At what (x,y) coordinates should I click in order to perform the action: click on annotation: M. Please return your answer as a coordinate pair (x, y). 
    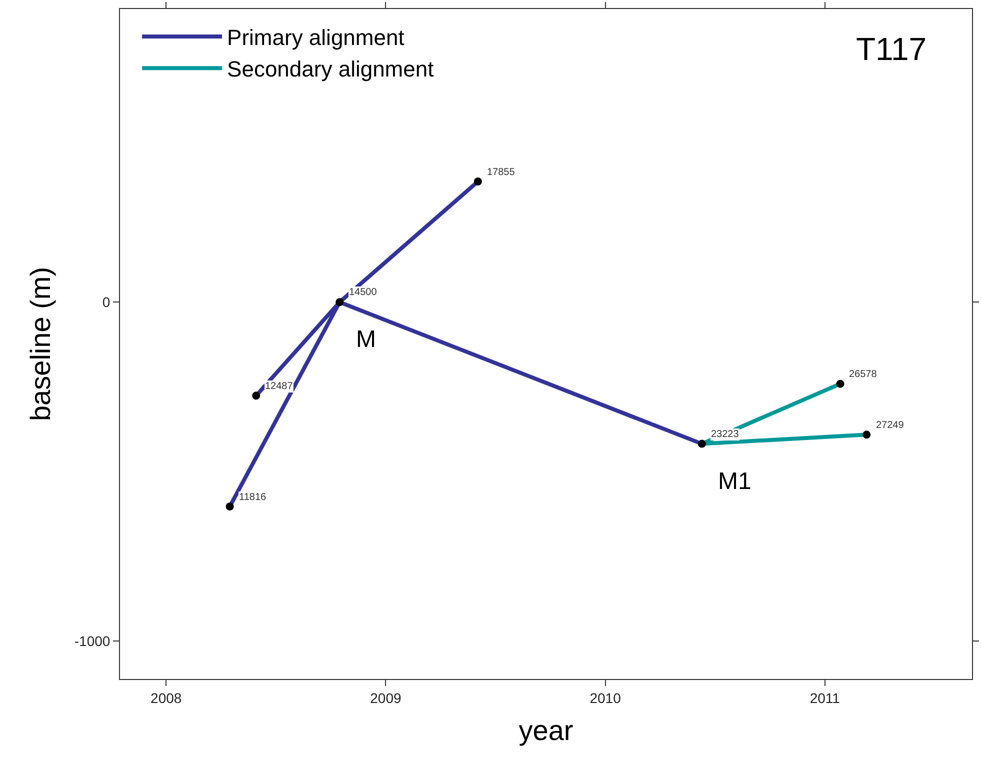
    Looking at the image, I should click on (366, 339).